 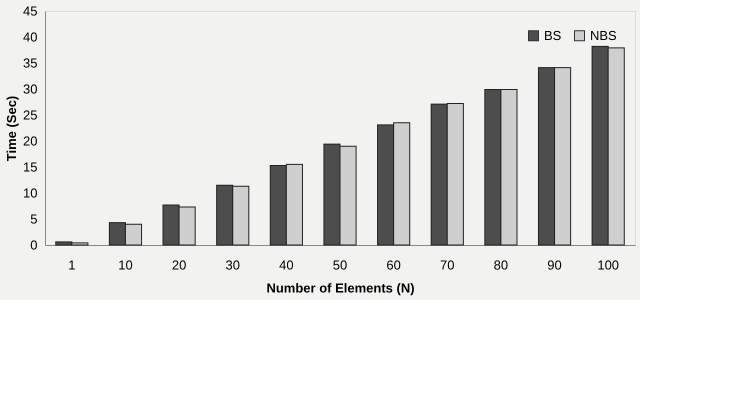 What do you see at coordinates (30, 37) in the screenshot?
I see `y-tick-label: 40` at bounding box center [30, 37].